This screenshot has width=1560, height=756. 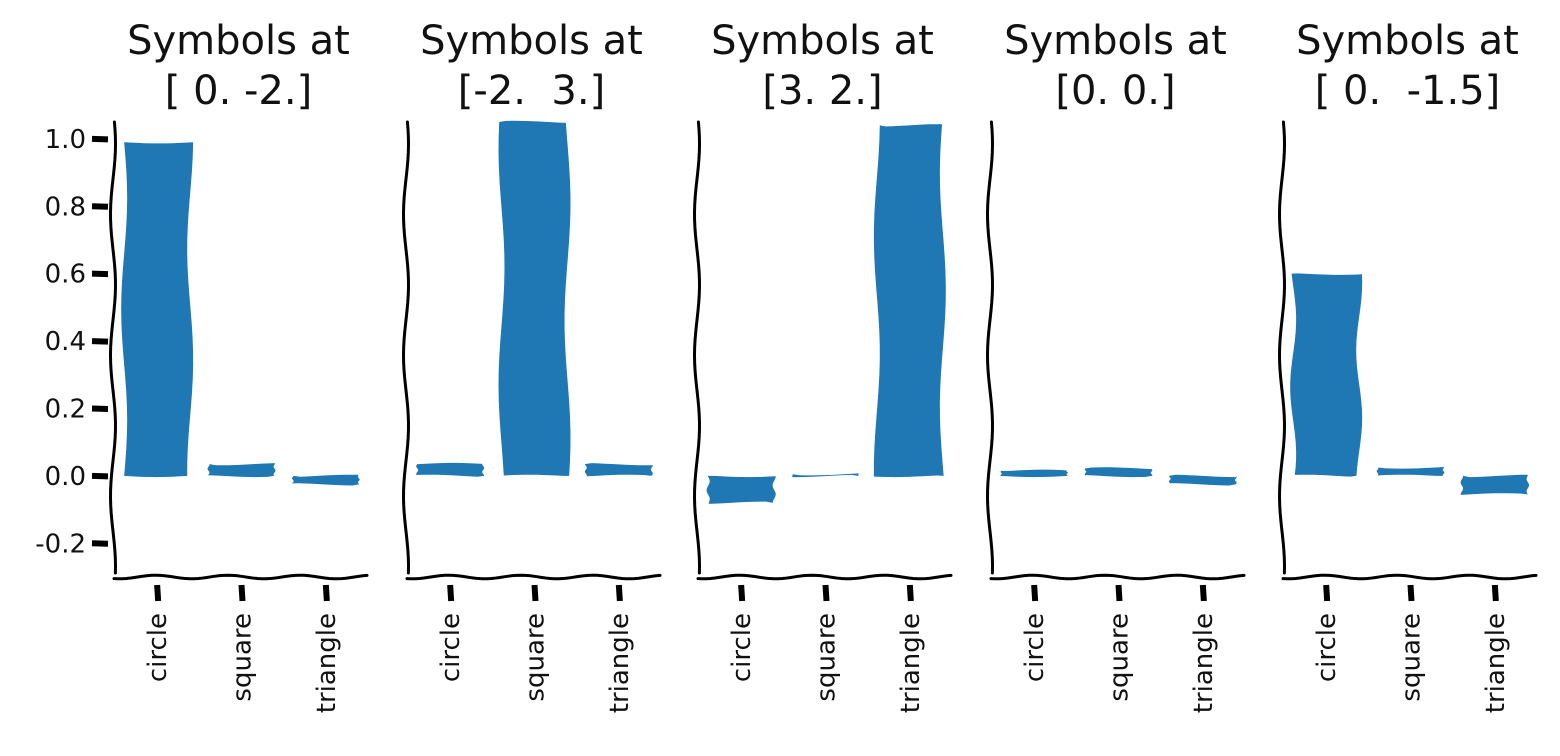 I want to click on y-tick-label: -0.2, so click(x=60, y=544).